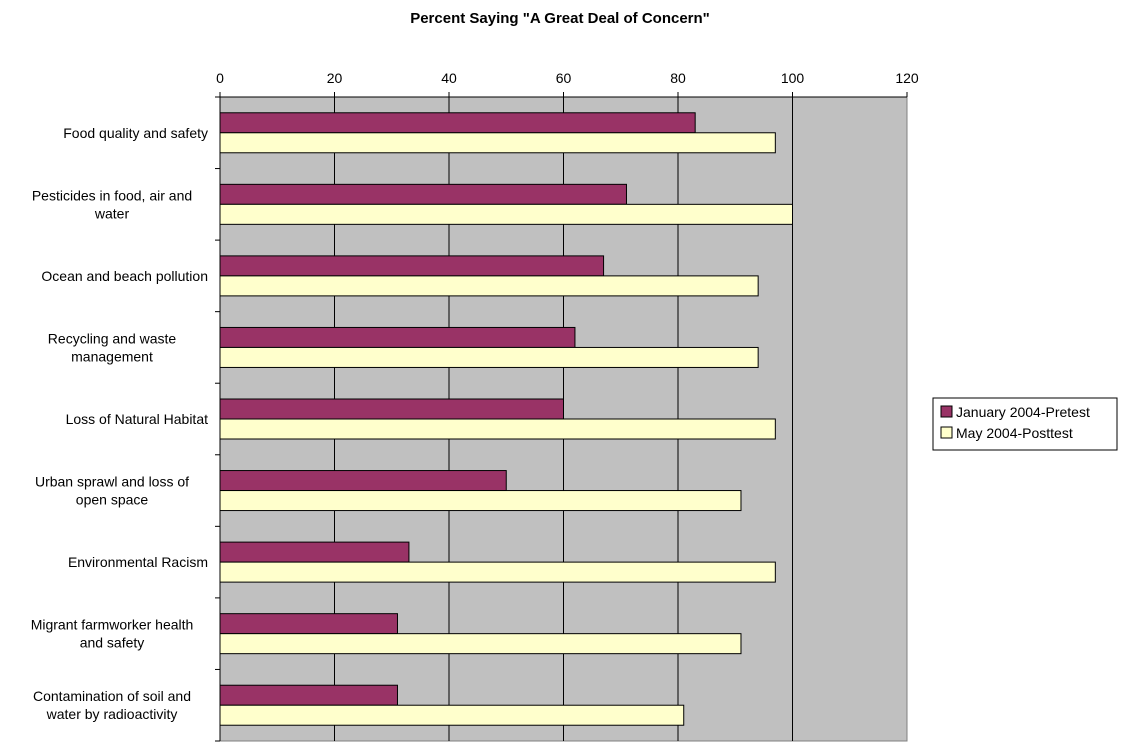  Describe the element at coordinates (112, 338) in the screenshot. I see `category-label-line: Recycling and waste` at that location.